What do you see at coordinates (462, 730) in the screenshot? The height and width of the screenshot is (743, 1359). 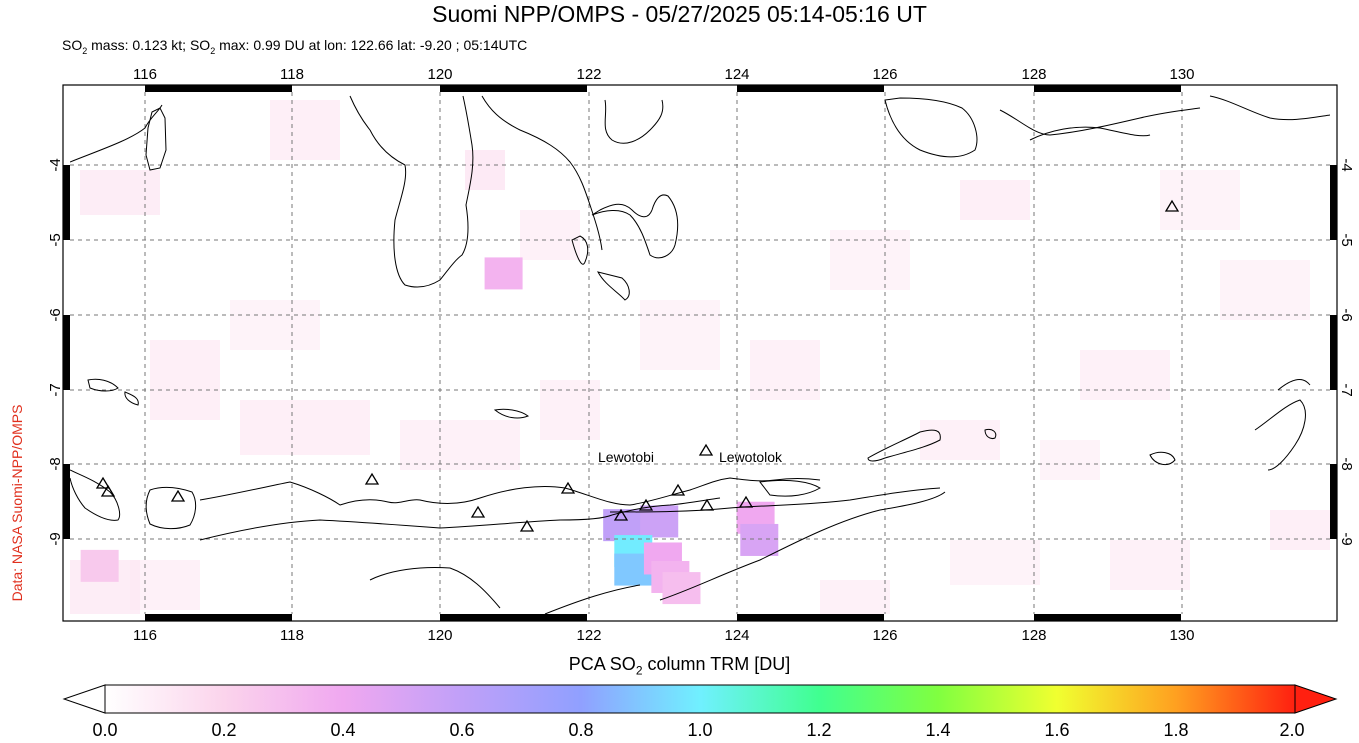 I see `colorbar-tick: 0.6` at bounding box center [462, 730].